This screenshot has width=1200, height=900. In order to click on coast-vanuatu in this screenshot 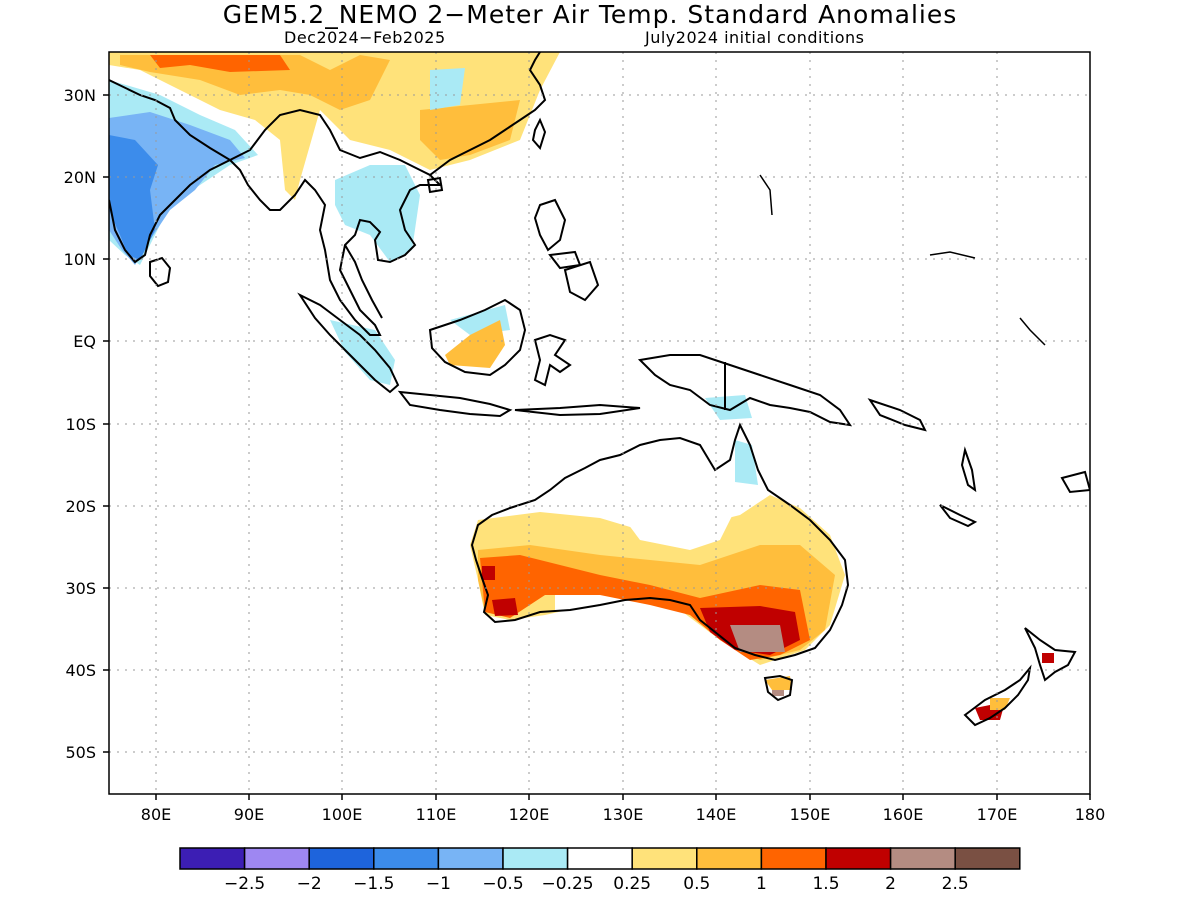, I will do `click(968, 469)`.